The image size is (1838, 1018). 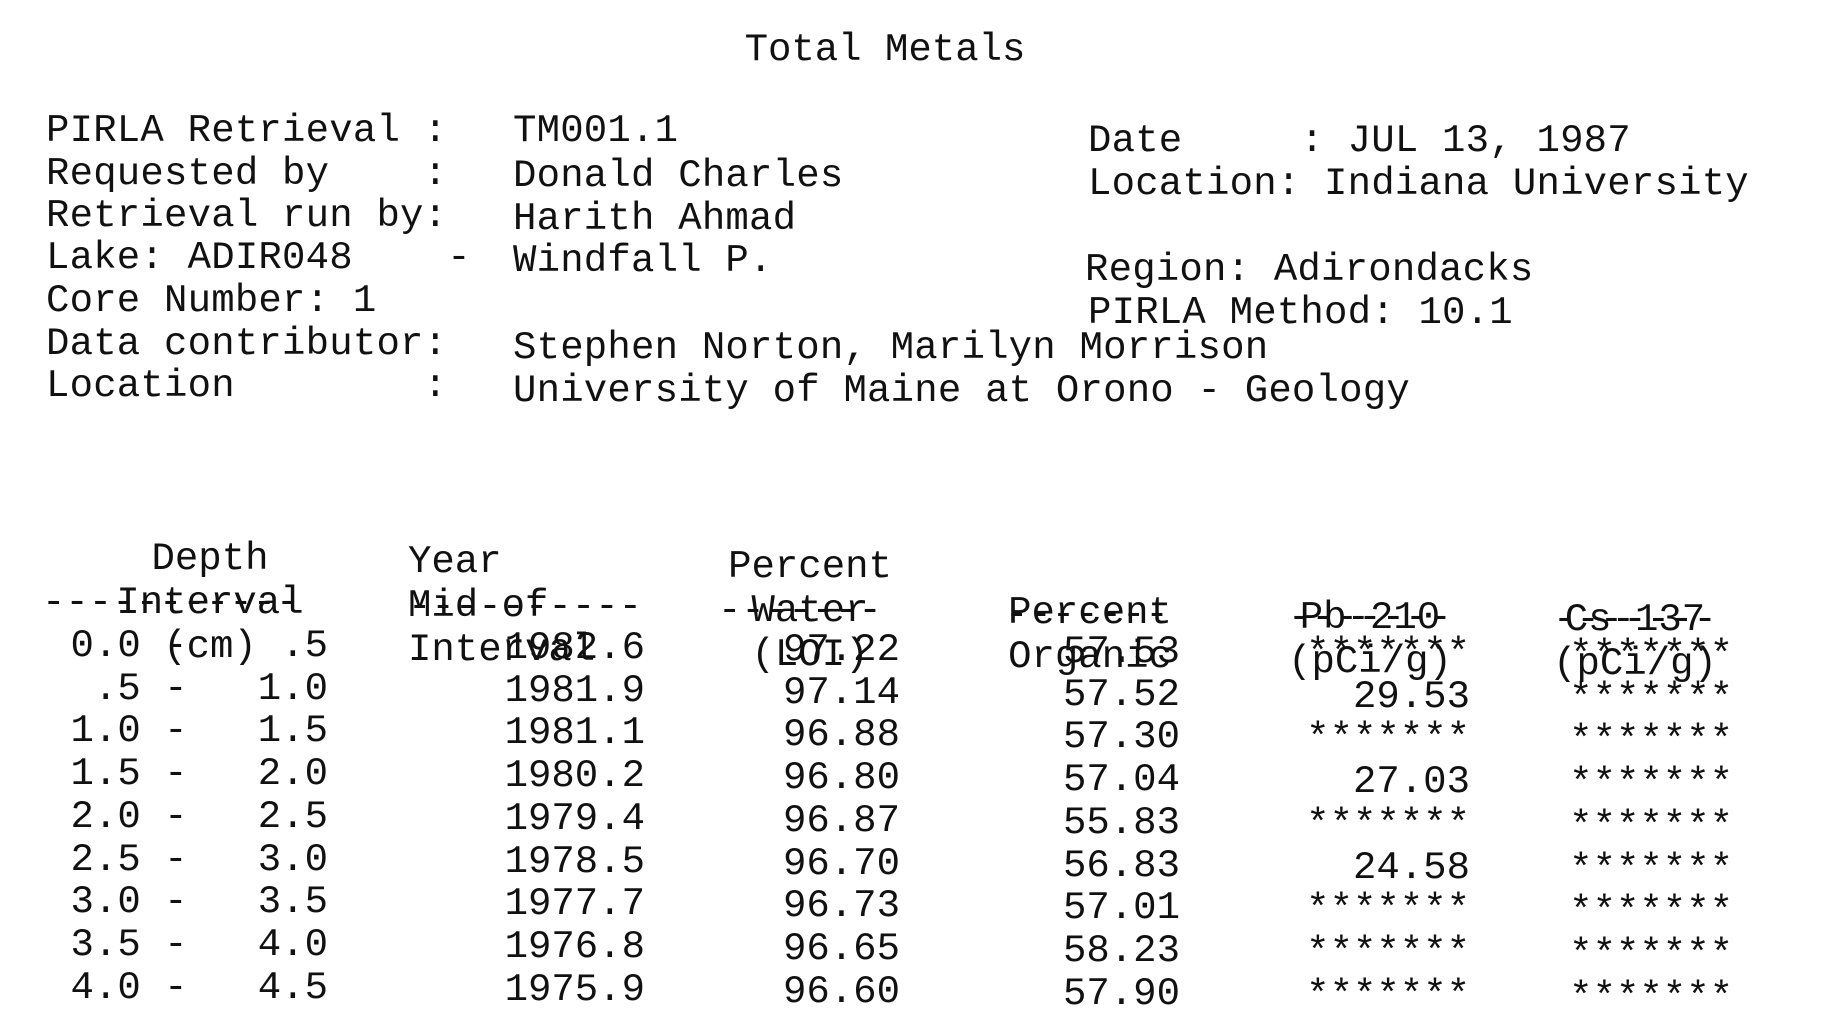 I want to click on table-row: 2.5 - 3.0 1978.5 96.70 56.83 24.58 *******, so click(x=919, y=864).